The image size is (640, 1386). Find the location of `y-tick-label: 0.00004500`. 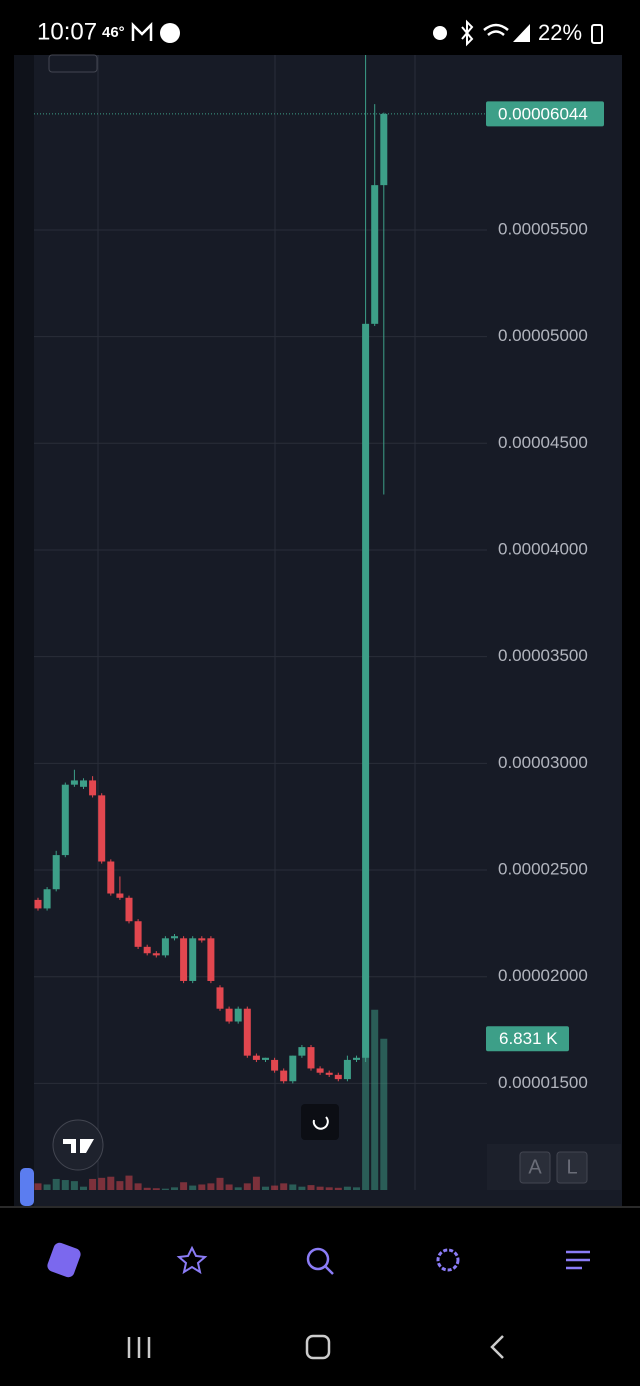

y-tick-label: 0.00004500 is located at coordinates (543, 442).